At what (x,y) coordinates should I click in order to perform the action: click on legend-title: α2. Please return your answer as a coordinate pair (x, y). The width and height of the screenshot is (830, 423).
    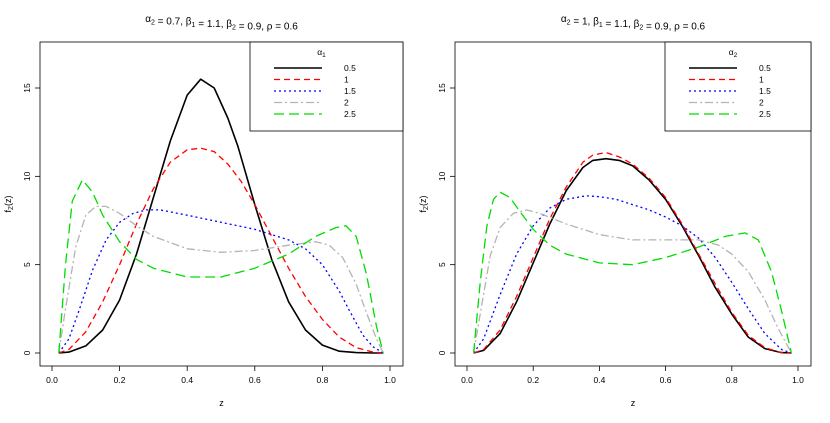
    Looking at the image, I should click on (733, 53).